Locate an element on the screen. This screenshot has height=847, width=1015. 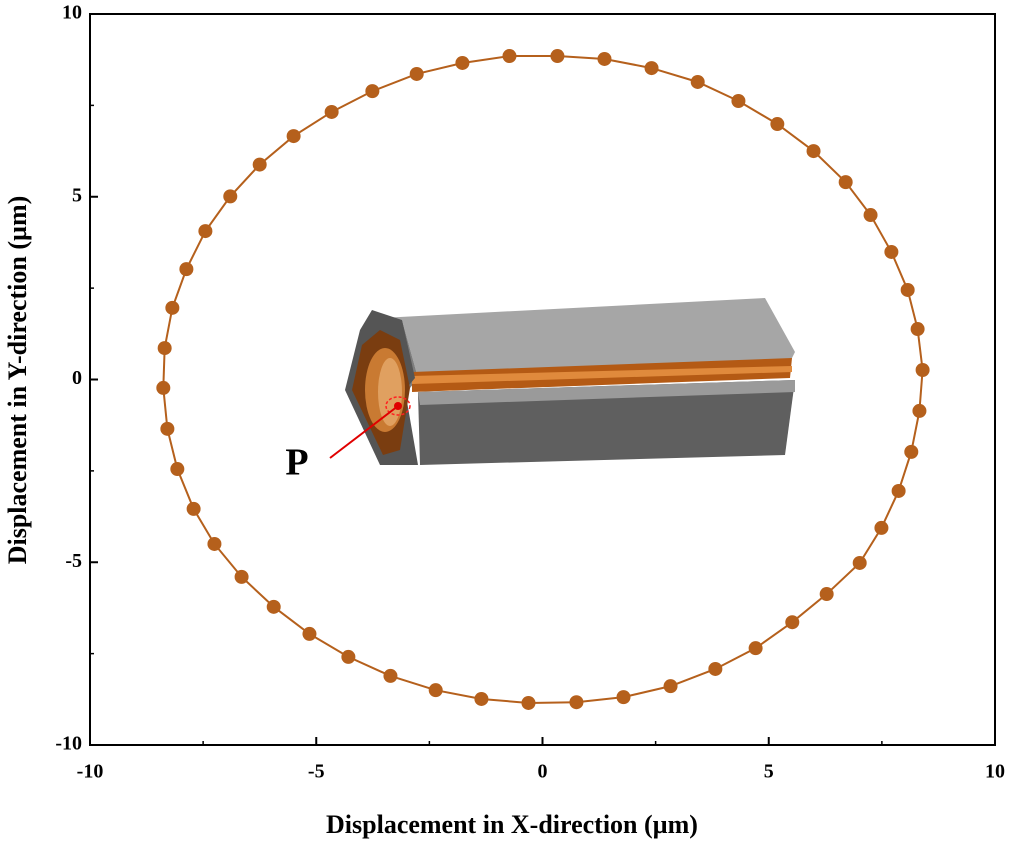
fiber-illustration is located at coordinates (562, 381).